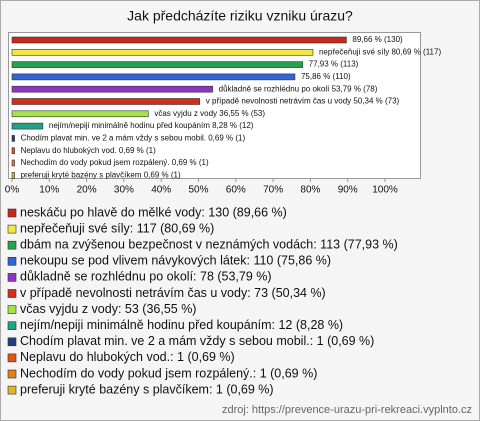 This screenshot has height=421, width=480. What do you see at coordinates (117, 228) in the screenshot?
I see `legend-label: nepřečeňuji své síly: 117 (80,69 %)` at bounding box center [117, 228].